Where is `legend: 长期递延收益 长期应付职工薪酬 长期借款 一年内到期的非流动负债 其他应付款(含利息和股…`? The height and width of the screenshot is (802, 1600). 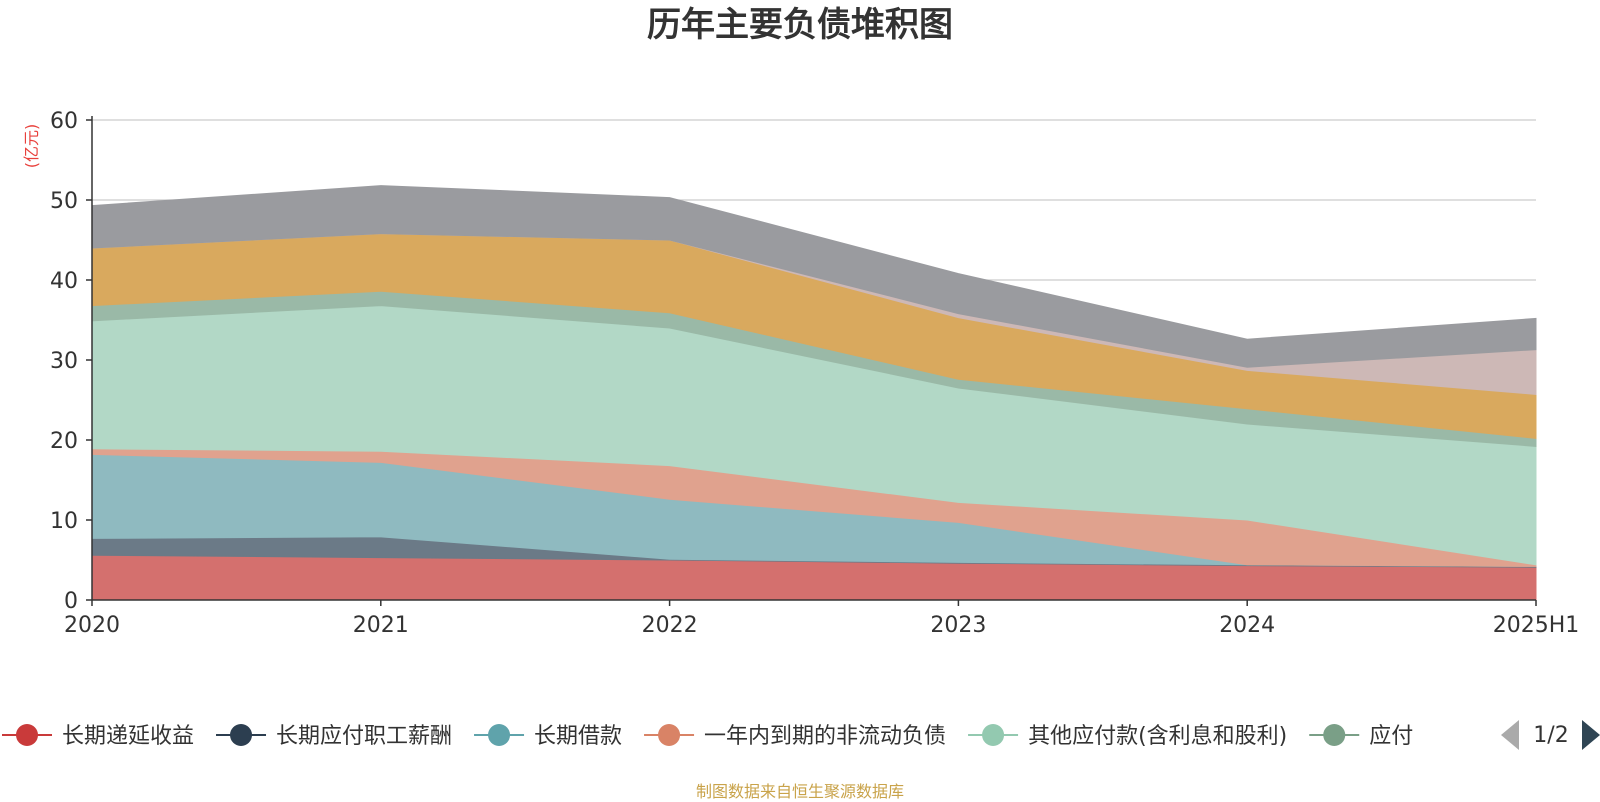 legend: 长期递延收益 长期应付职工薪酬 长期借款 一年内到期的非流动负债 其他应付款(含利息和股… is located at coordinates (707, 736).